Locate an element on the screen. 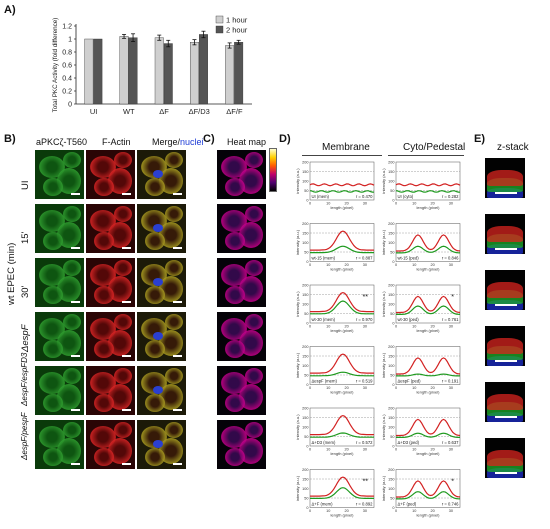  zstack-layer is located at coordinates (505, 458).